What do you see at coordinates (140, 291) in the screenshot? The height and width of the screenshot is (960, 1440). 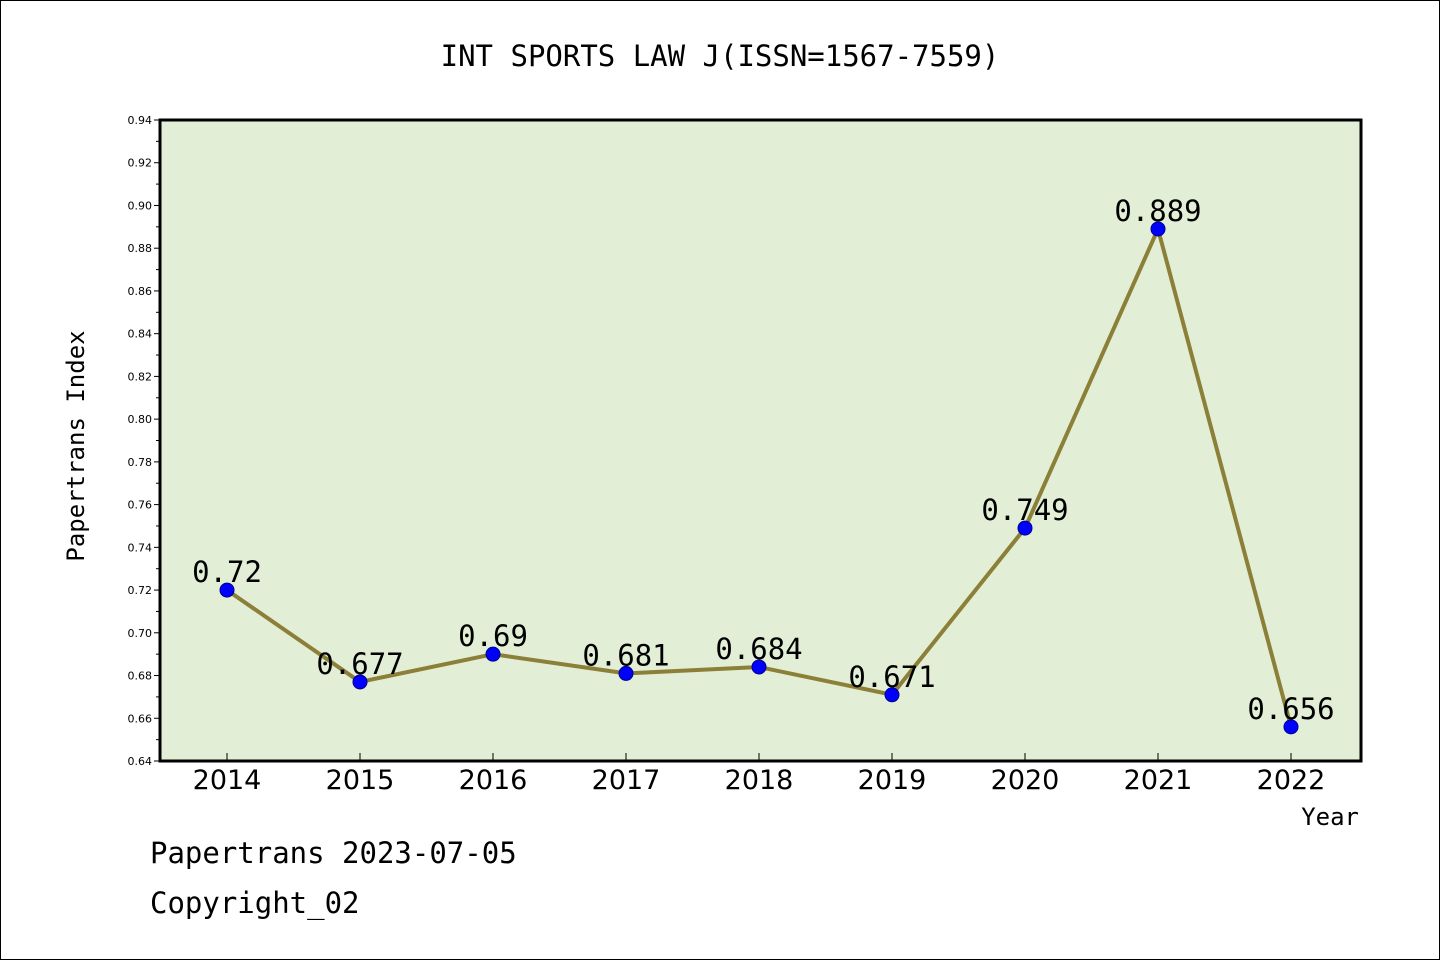 I see `y-tick-label: 0.86` at bounding box center [140, 291].